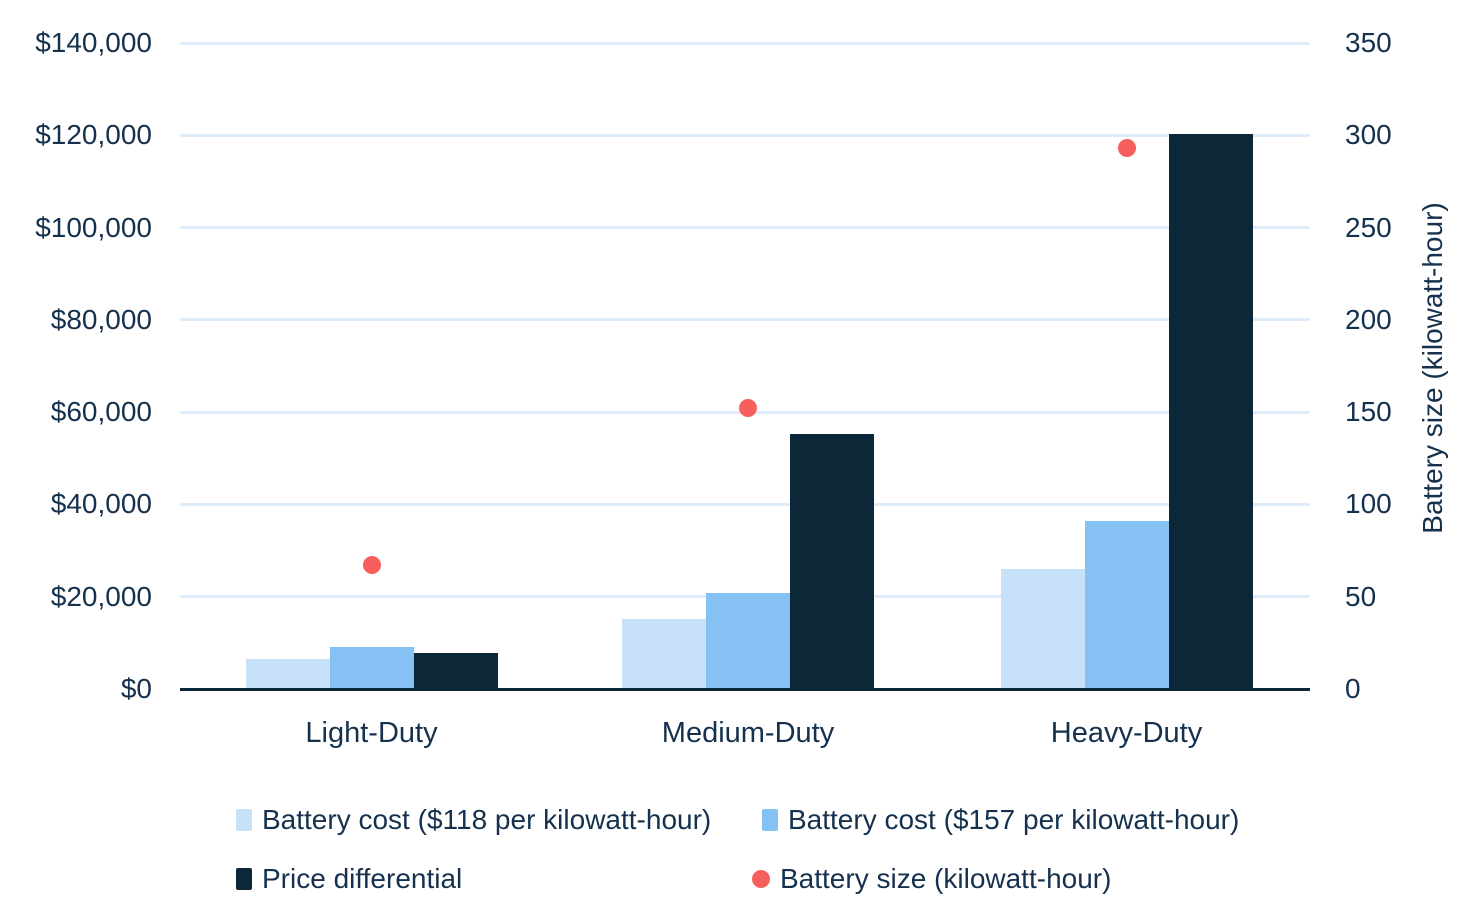  Describe the element at coordinates (1126, 148) in the screenshot. I see `battery-size-dot-heavy-duty` at that location.